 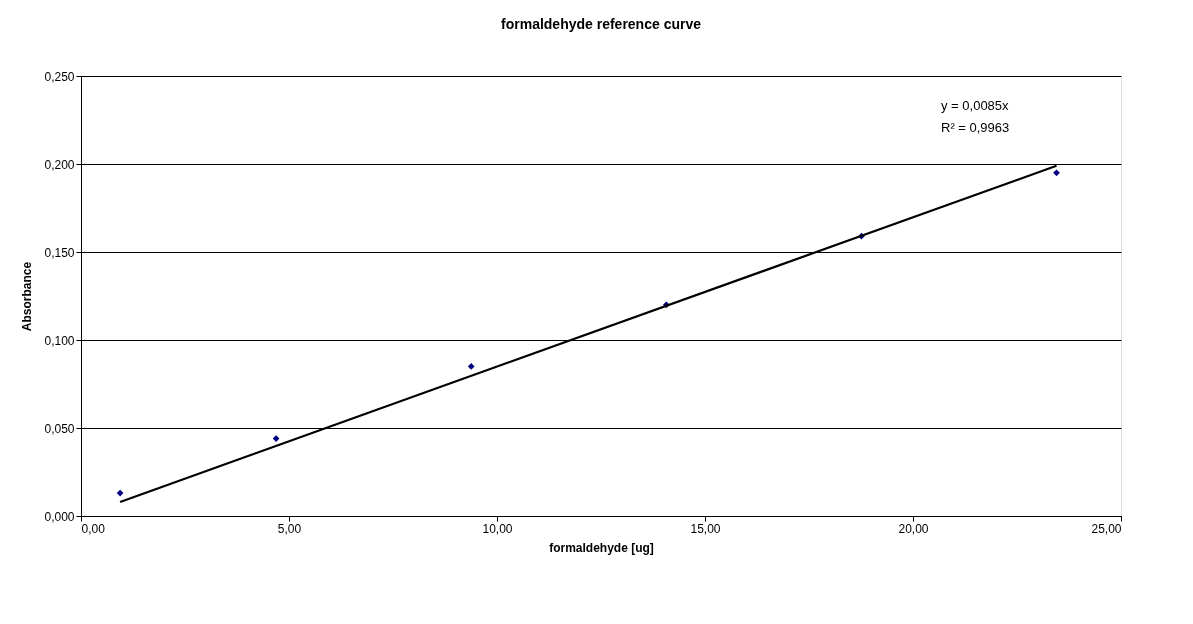 I want to click on x-tick-label: 5,00, so click(x=289, y=528).